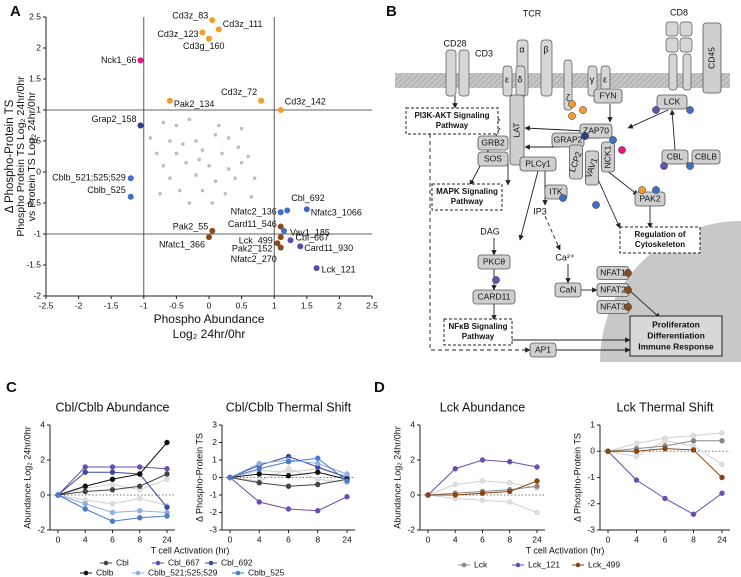 This screenshot has width=741, height=577. What do you see at coordinates (538, 163) in the screenshot?
I see `node-label: PLCγ1` at bounding box center [538, 163].